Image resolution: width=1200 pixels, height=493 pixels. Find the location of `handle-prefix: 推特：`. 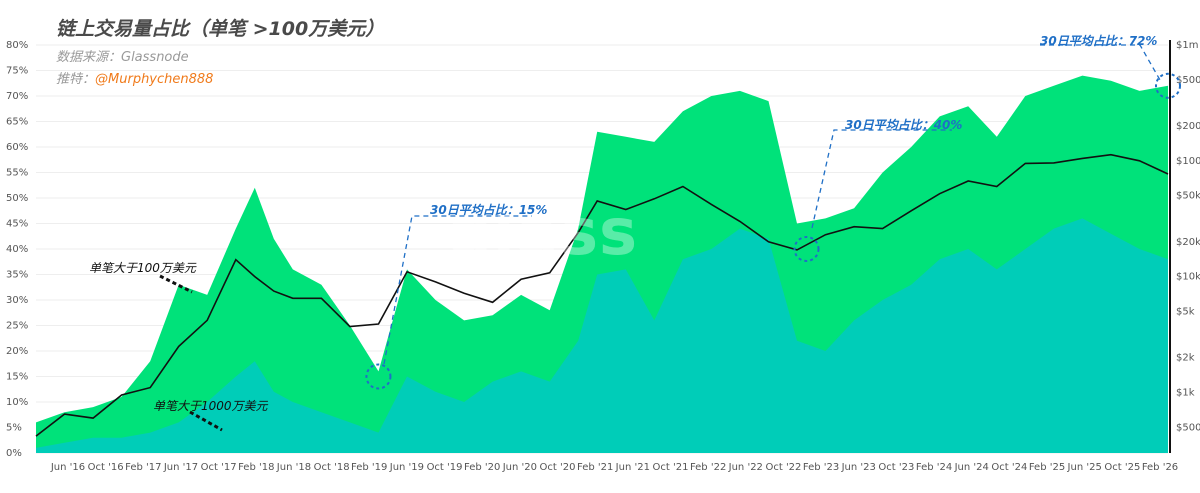

handle-prefix: 推特： is located at coordinates (76, 79).